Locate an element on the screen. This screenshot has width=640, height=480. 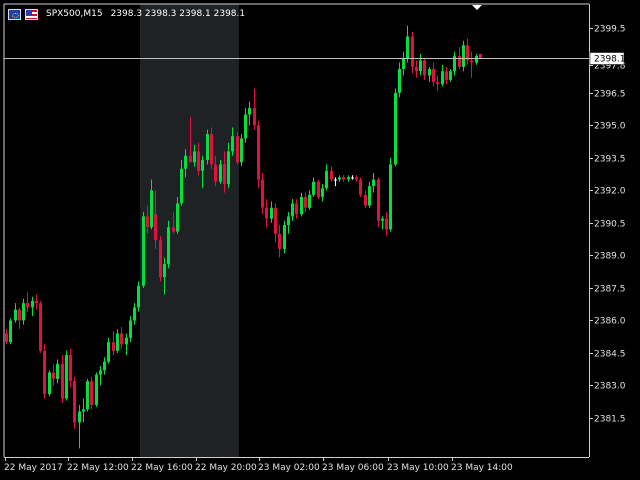
price-tick-label: 2386.0 is located at coordinates (610, 322).